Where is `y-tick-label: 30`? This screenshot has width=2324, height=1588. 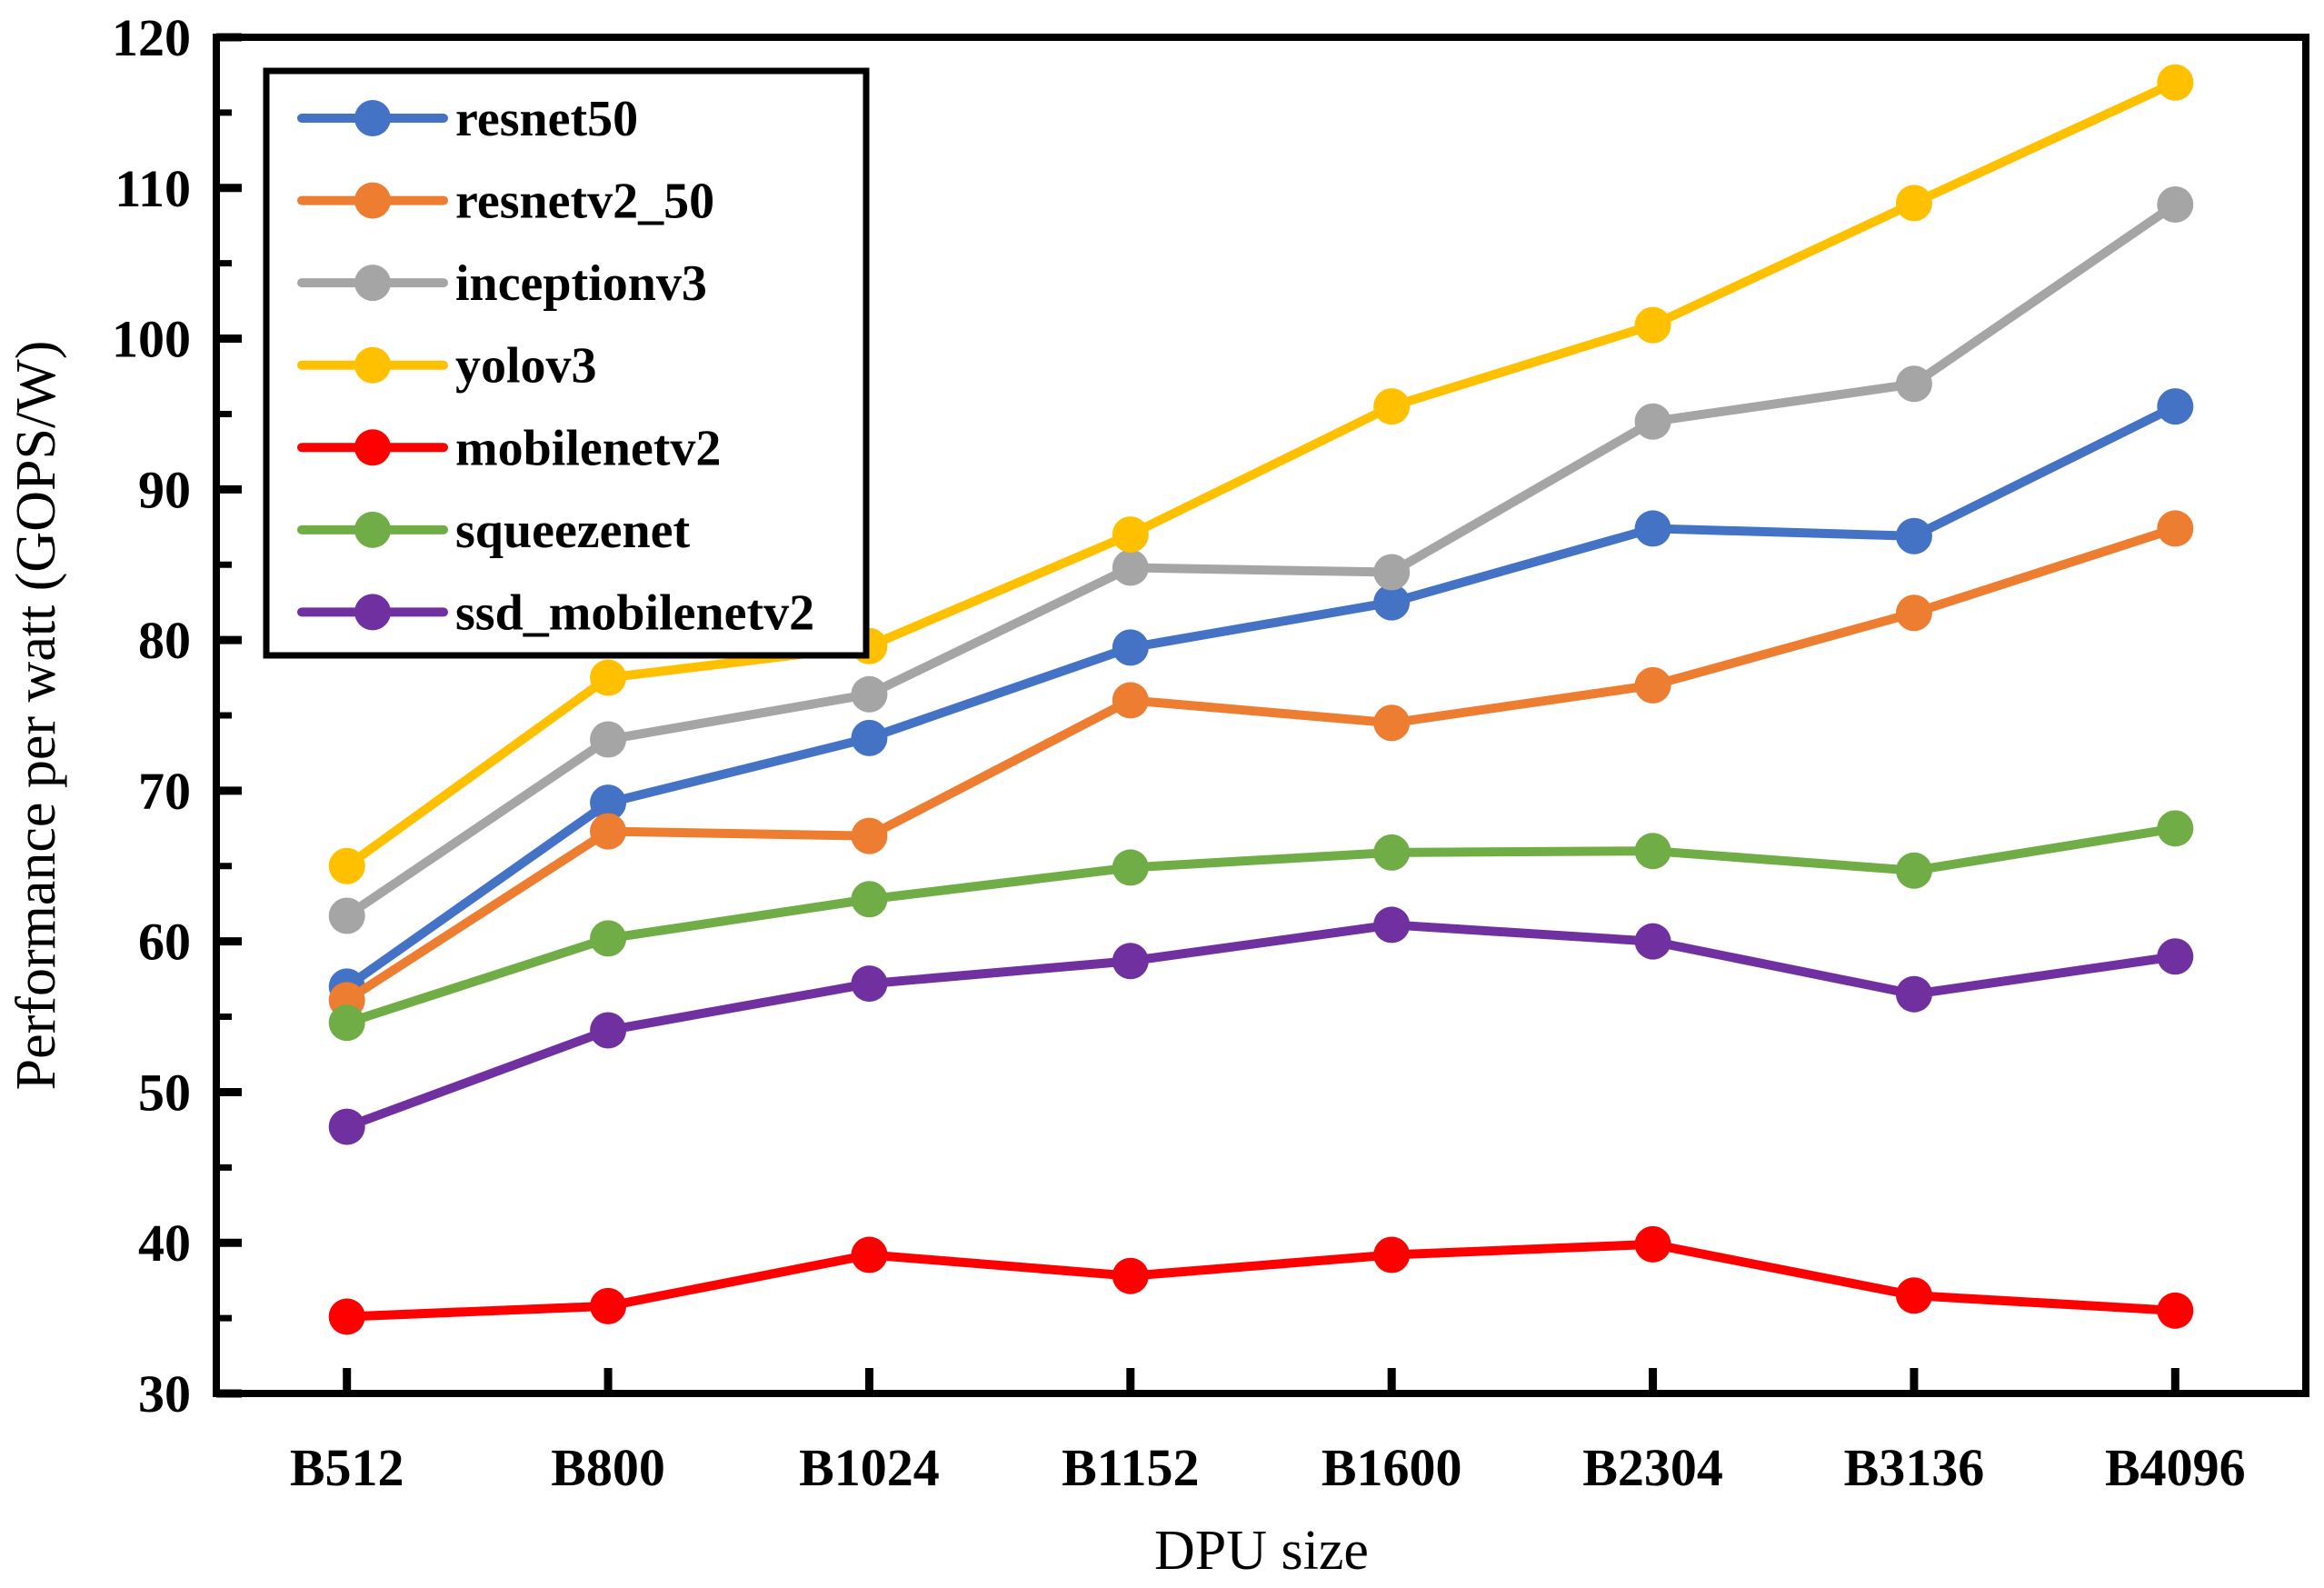 y-tick-label: 30 is located at coordinates (164, 1394).